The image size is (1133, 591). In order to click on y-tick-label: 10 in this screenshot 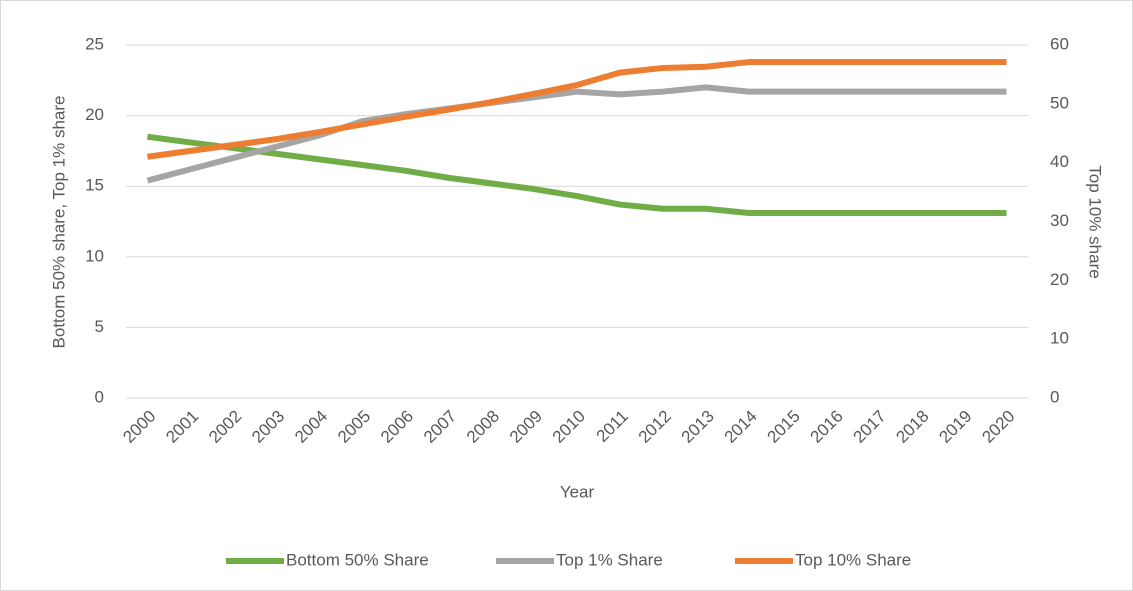, I will do `click(94, 255)`.